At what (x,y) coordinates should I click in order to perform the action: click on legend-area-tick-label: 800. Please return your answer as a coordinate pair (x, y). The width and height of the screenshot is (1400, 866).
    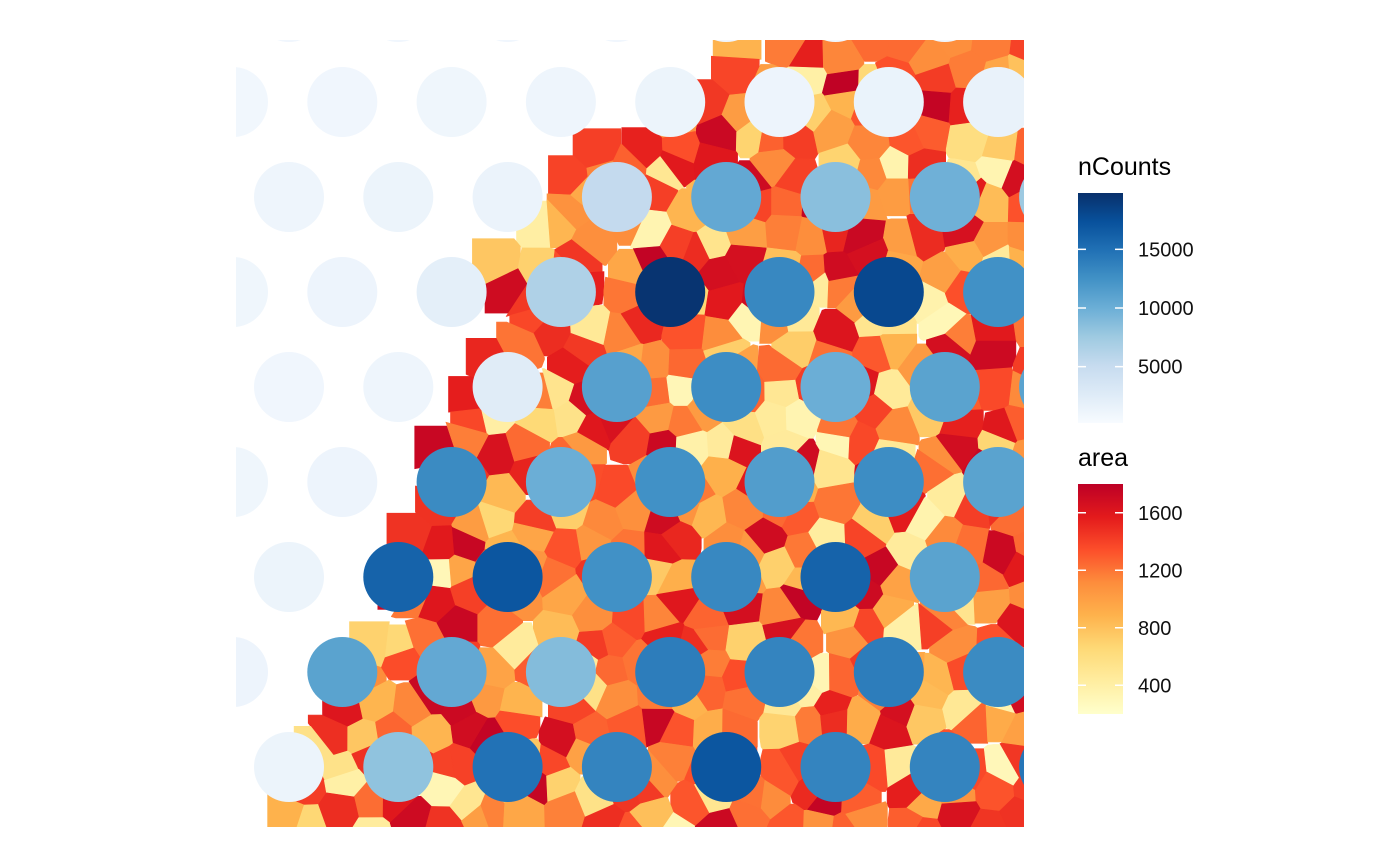
    Looking at the image, I should click on (1154, 629).